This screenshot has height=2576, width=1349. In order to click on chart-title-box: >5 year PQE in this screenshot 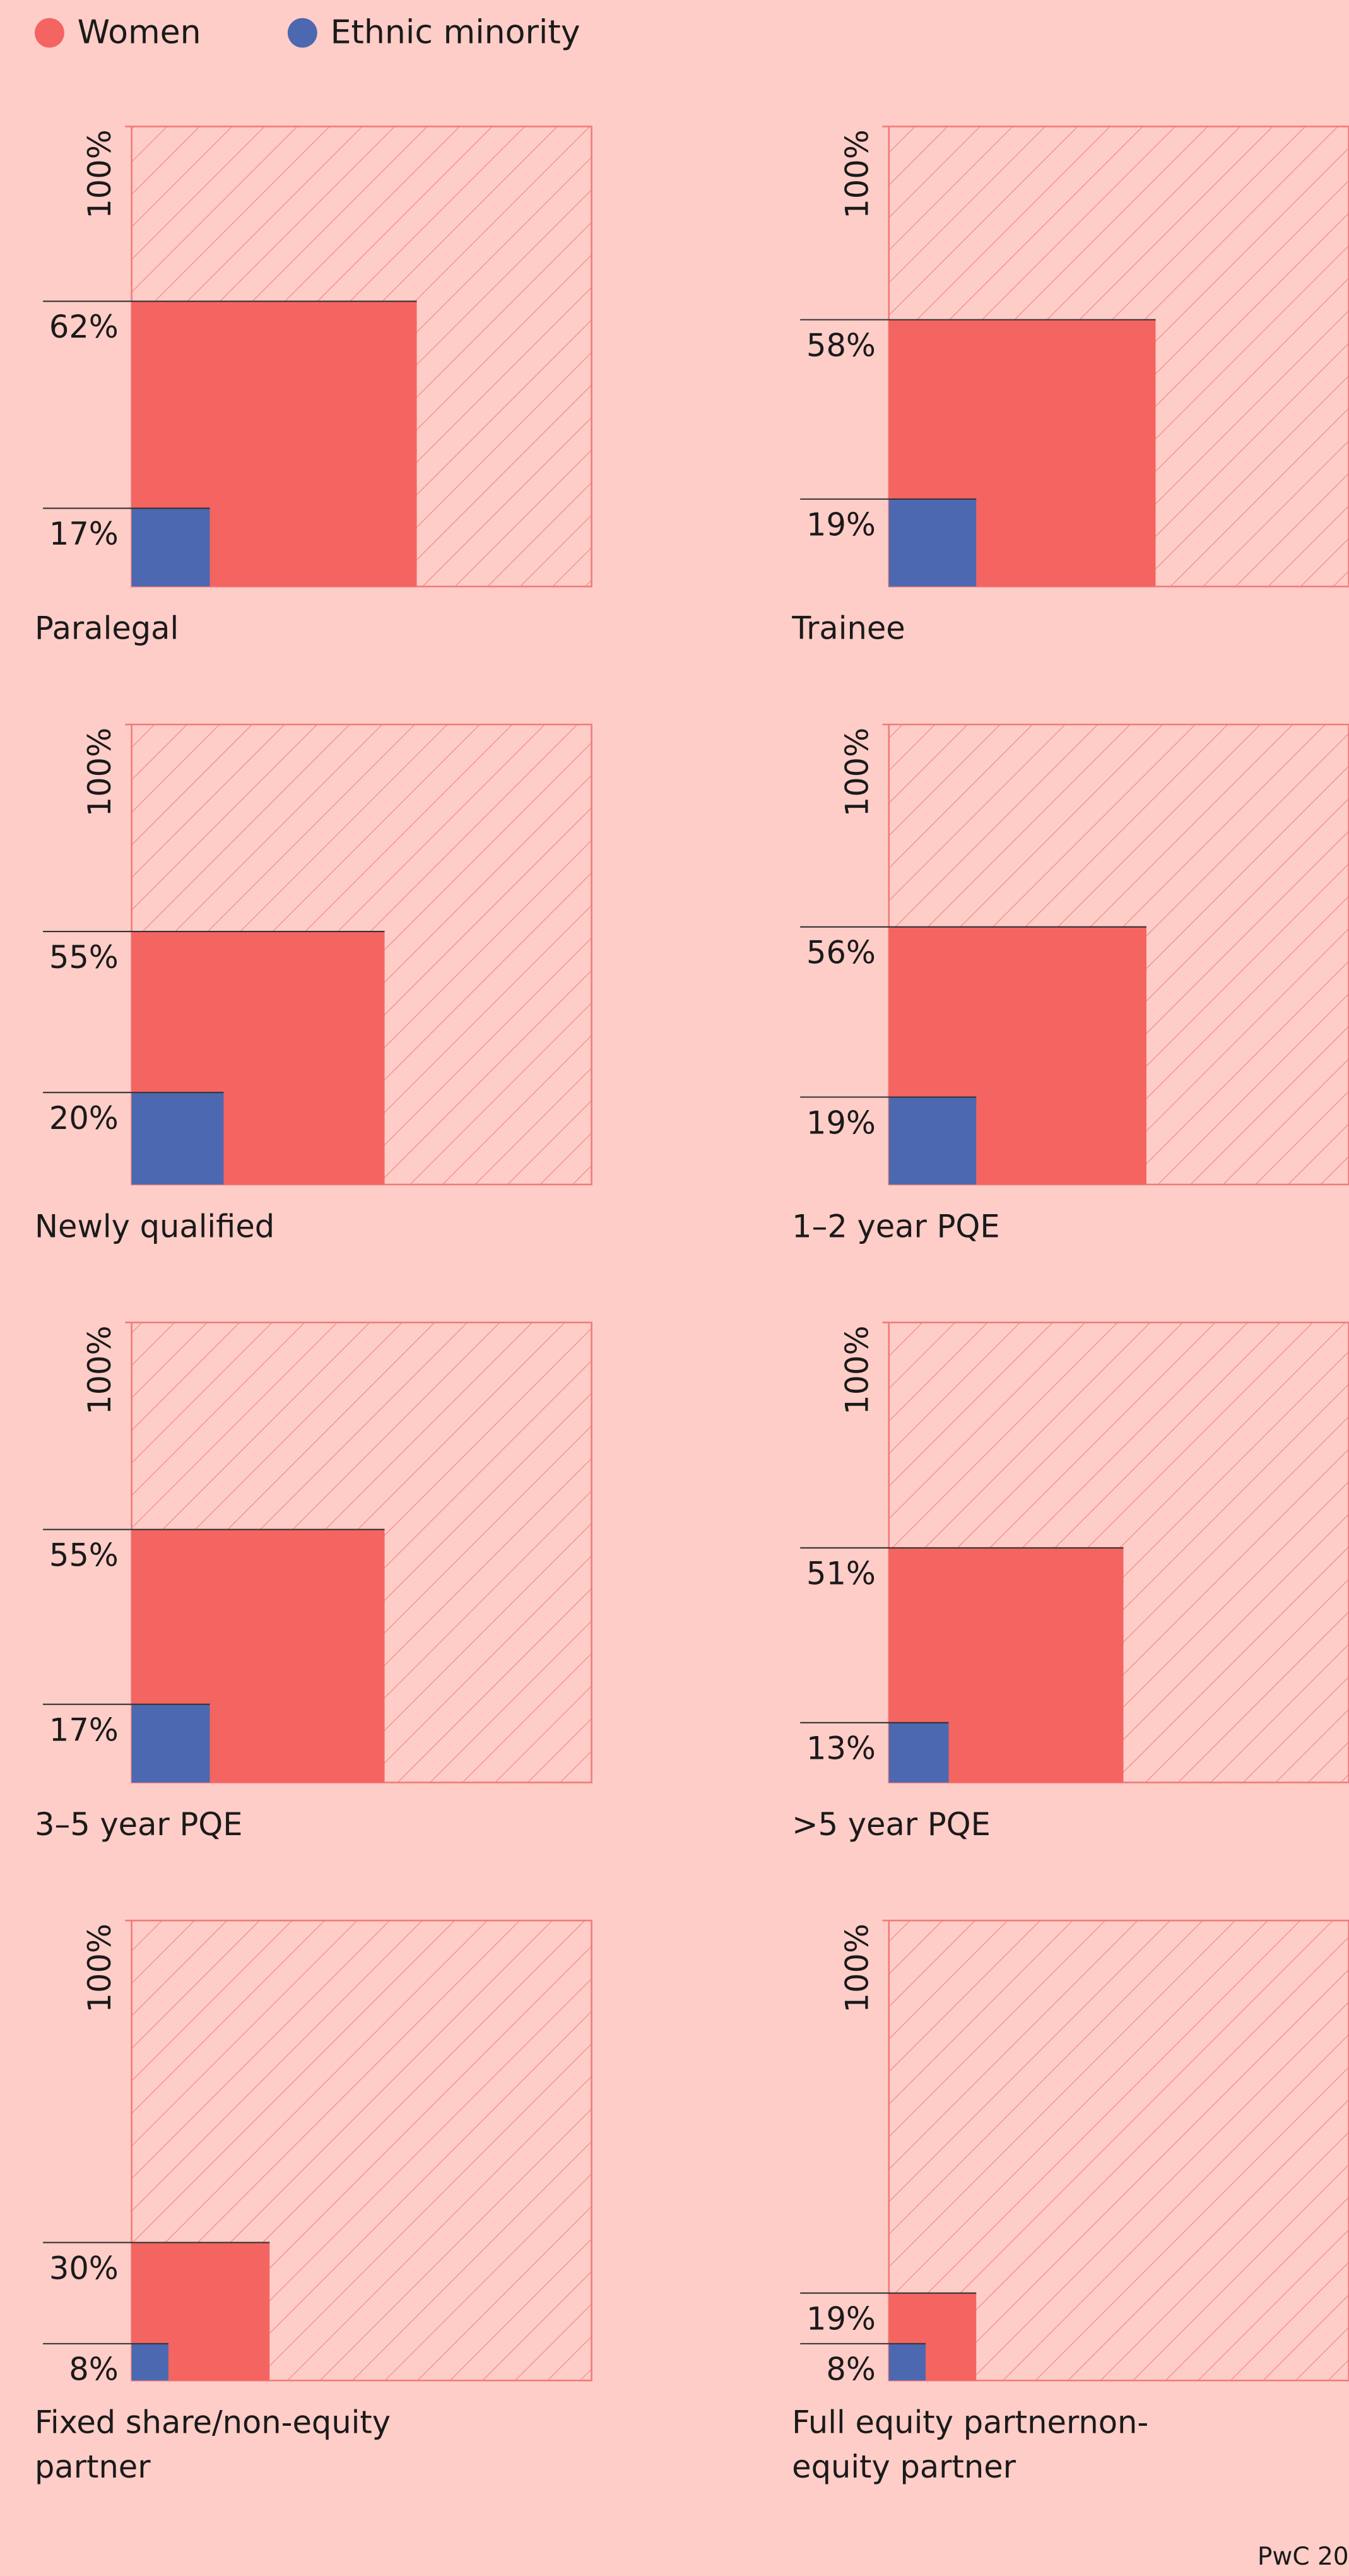, I will do `click(892, 1825)`.